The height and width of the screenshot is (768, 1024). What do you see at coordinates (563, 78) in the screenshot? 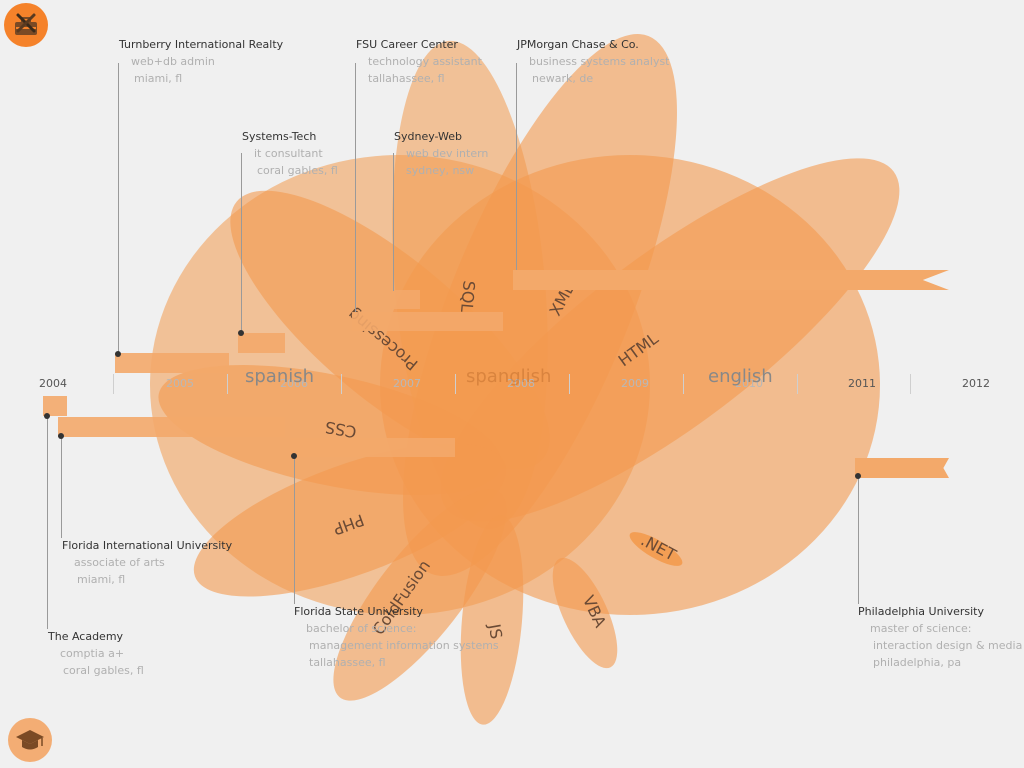
I see `work-place: newark, de` at bounding box center [563, 78].